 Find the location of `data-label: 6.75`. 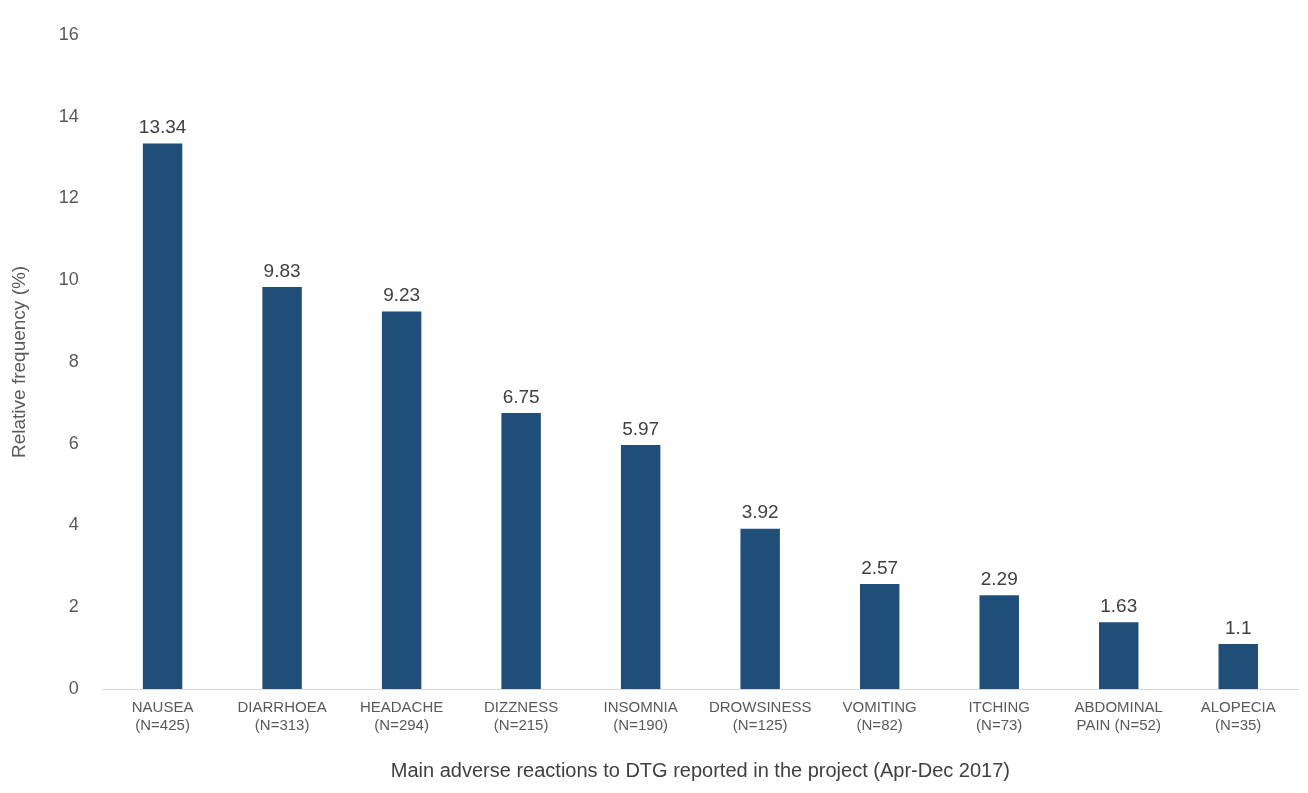

data-label: 6.75 is located at coordinates (521, 396).